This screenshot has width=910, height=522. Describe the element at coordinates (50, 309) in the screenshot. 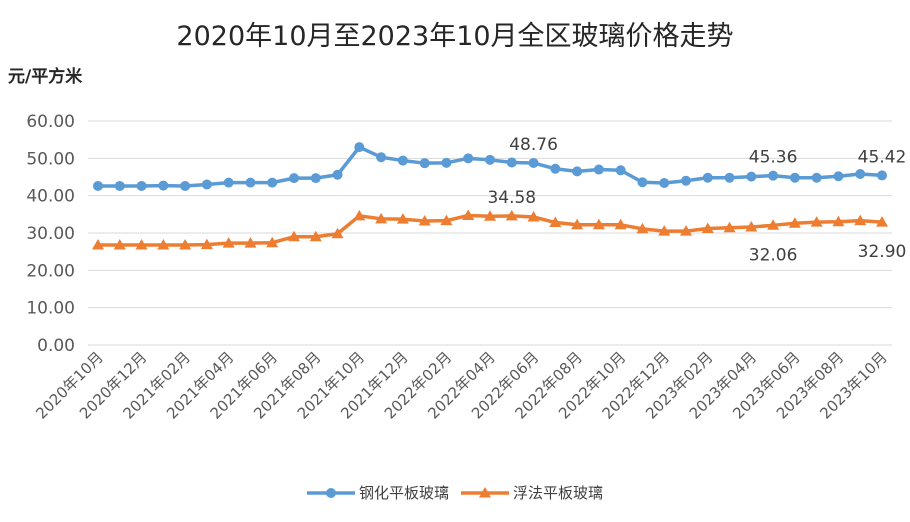

I see `y-tick-label: 10.00` at that location.